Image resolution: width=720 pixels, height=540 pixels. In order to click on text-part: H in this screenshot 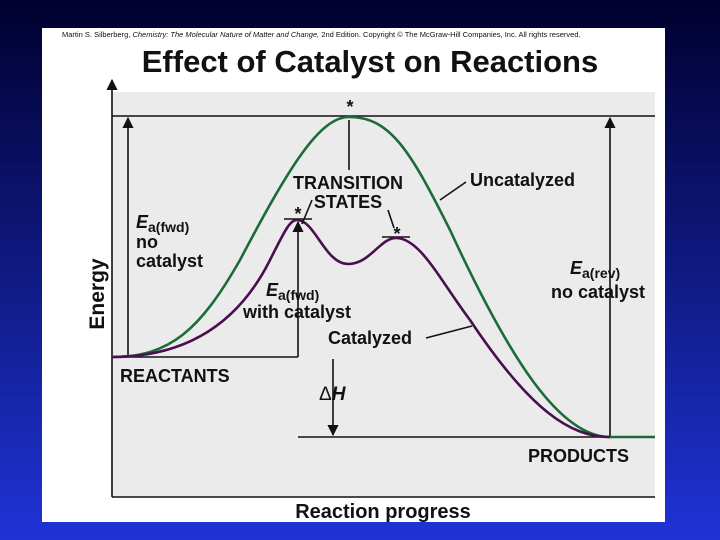, I will do `click(339, 394)`.